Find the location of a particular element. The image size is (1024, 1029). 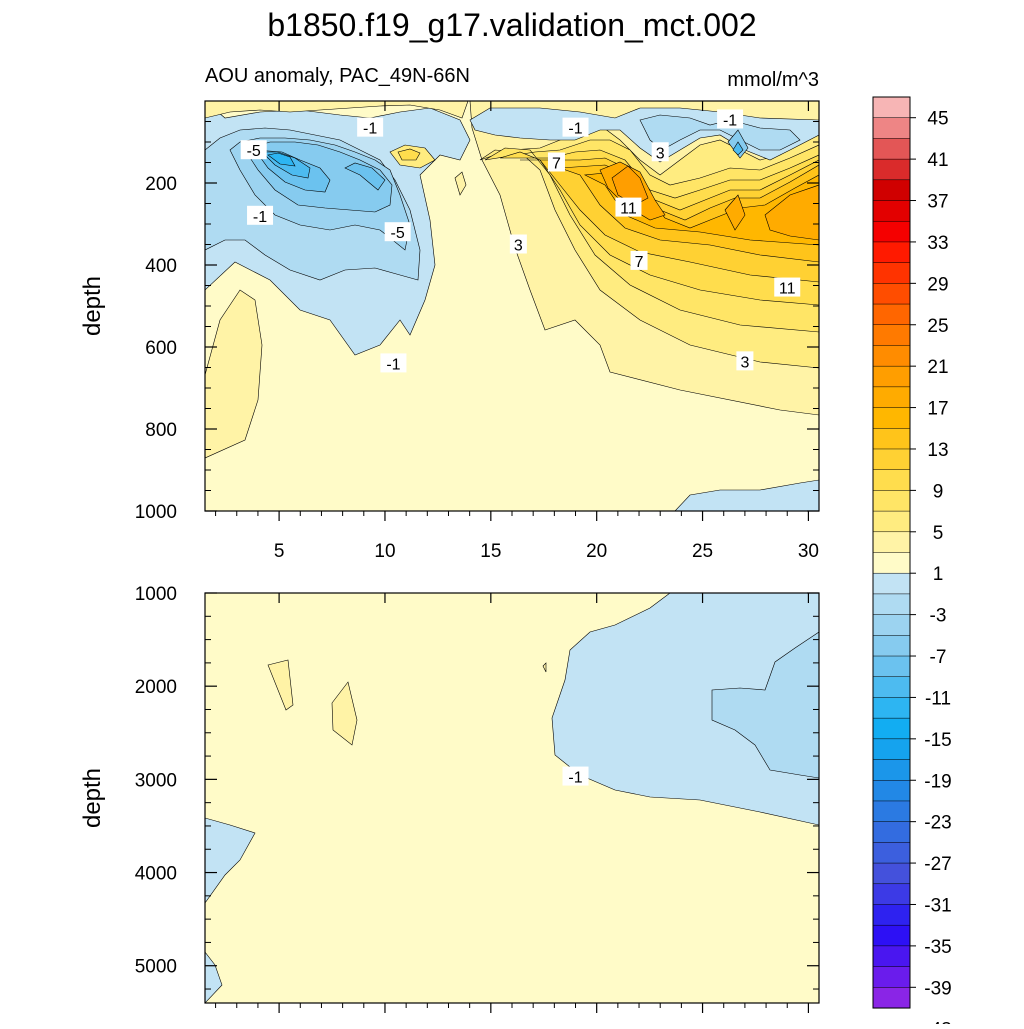

contour-label: -5 is located at coordinates (398, 233).